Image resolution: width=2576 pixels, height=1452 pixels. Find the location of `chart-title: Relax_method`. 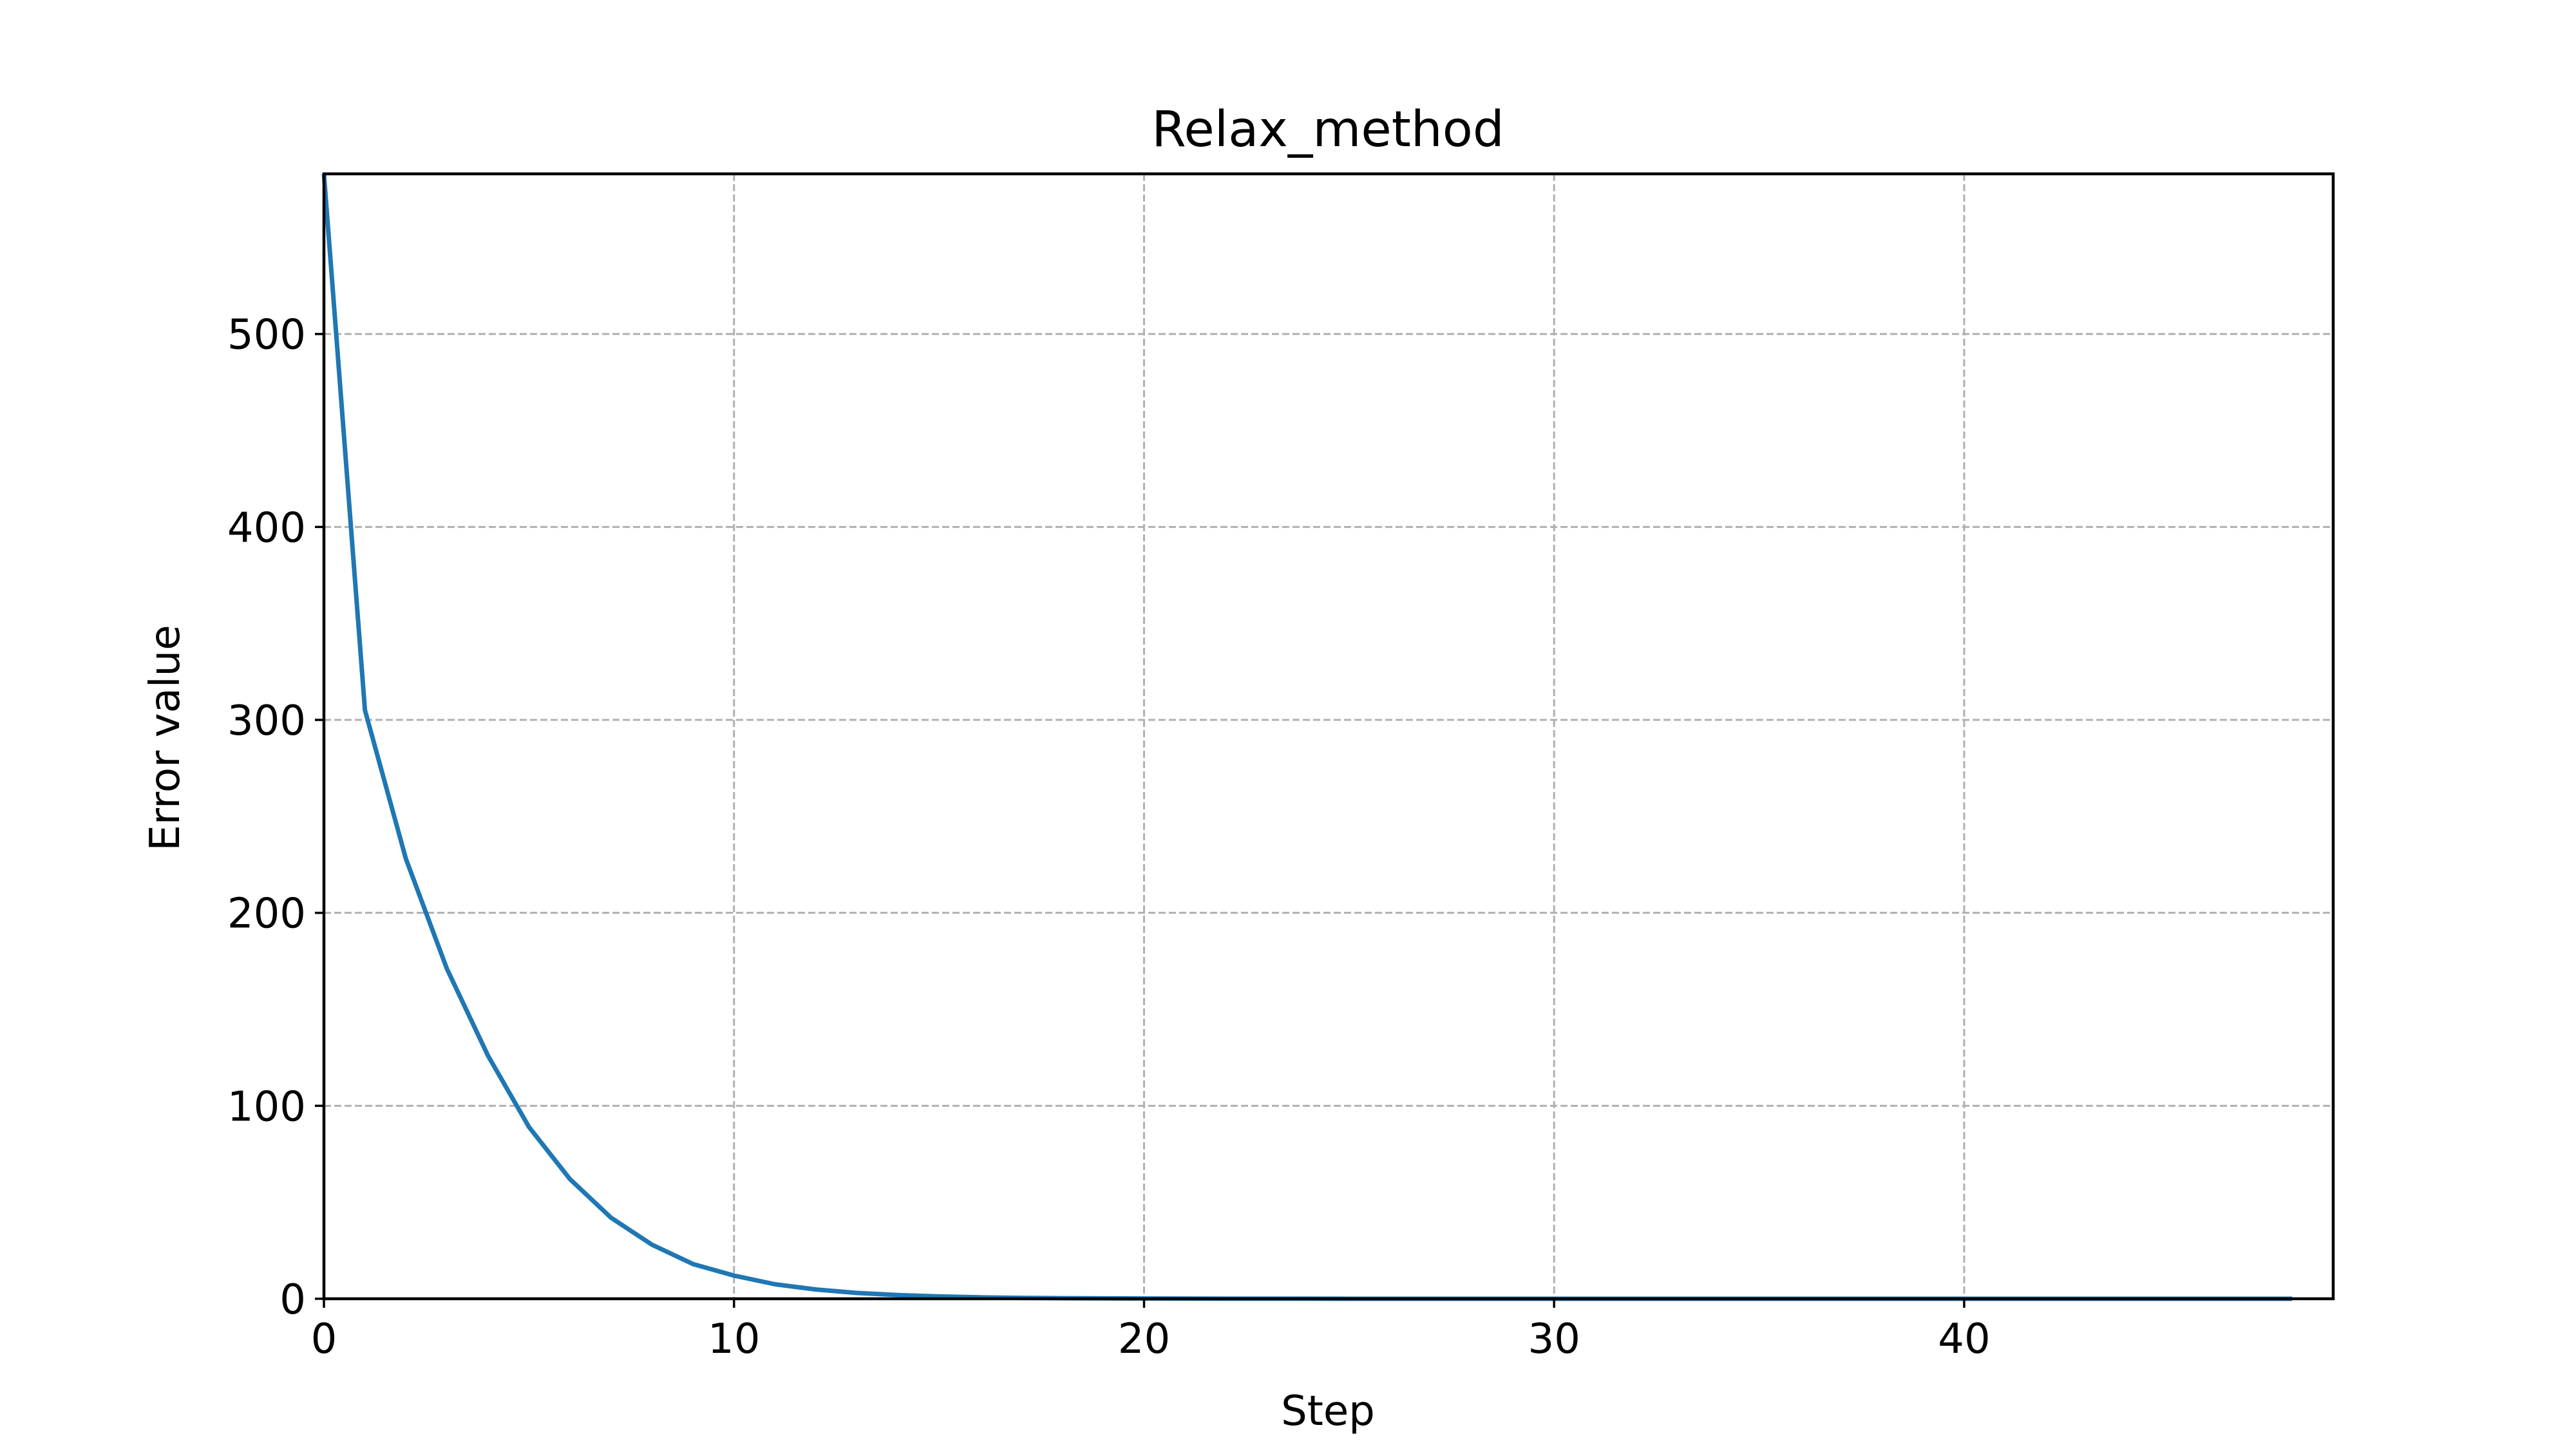

chart-title: Relax_method is located at coordinates (1327, 129).